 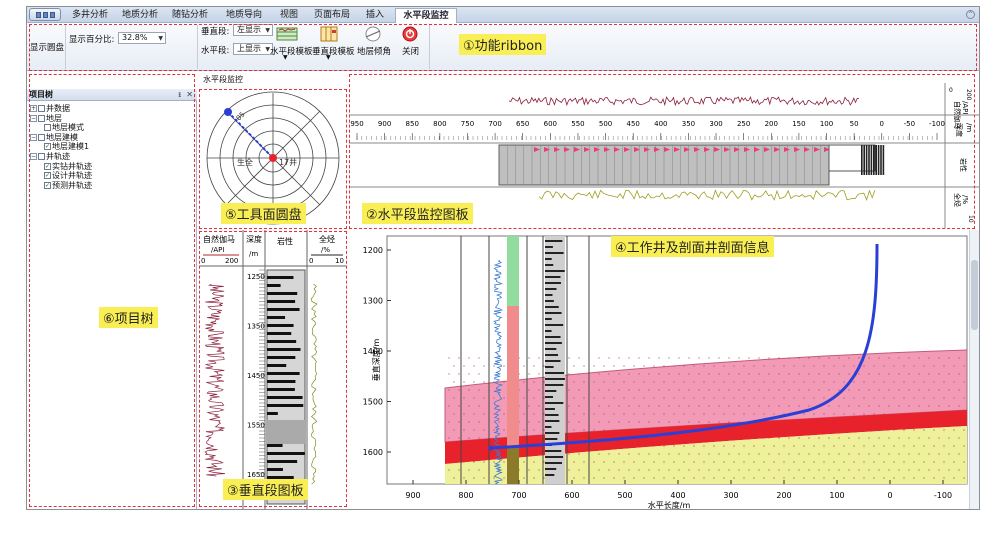 I want to click on application-menu-button, so click(x=45, y=14).